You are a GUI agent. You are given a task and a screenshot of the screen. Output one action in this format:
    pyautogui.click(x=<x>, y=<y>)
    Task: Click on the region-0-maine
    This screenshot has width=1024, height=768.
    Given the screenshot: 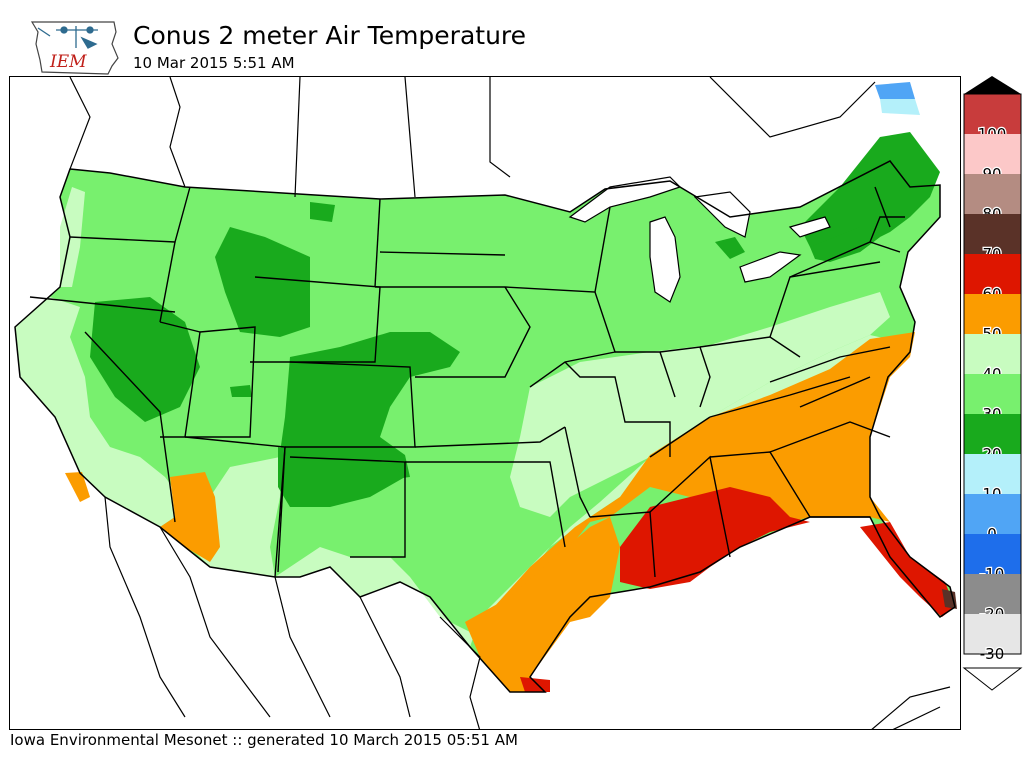 What is the action you would take?
    pyautogui.click(x=895, y=90)
    